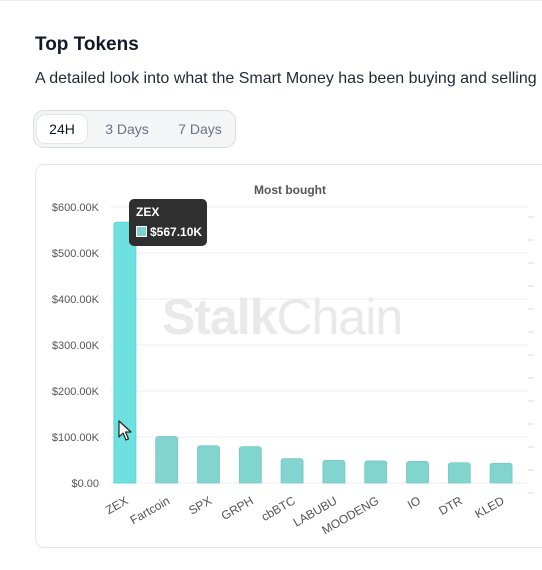 This screenshot has width=542, height=570. Describe the element at coordinates (417, 472) in the screenshot. I see `bar-io` at that location.